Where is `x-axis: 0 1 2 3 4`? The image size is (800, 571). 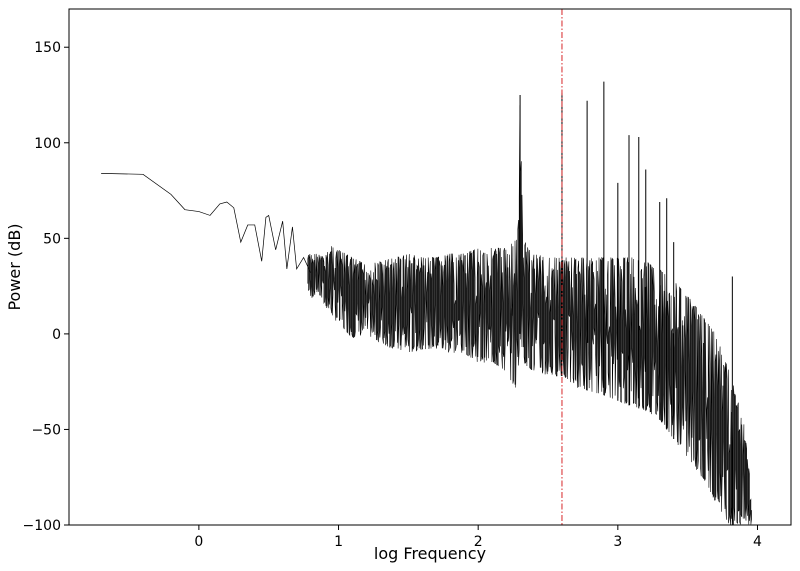
x-axis: 0 1 2 3 4 is located at coordinates (478, 537).